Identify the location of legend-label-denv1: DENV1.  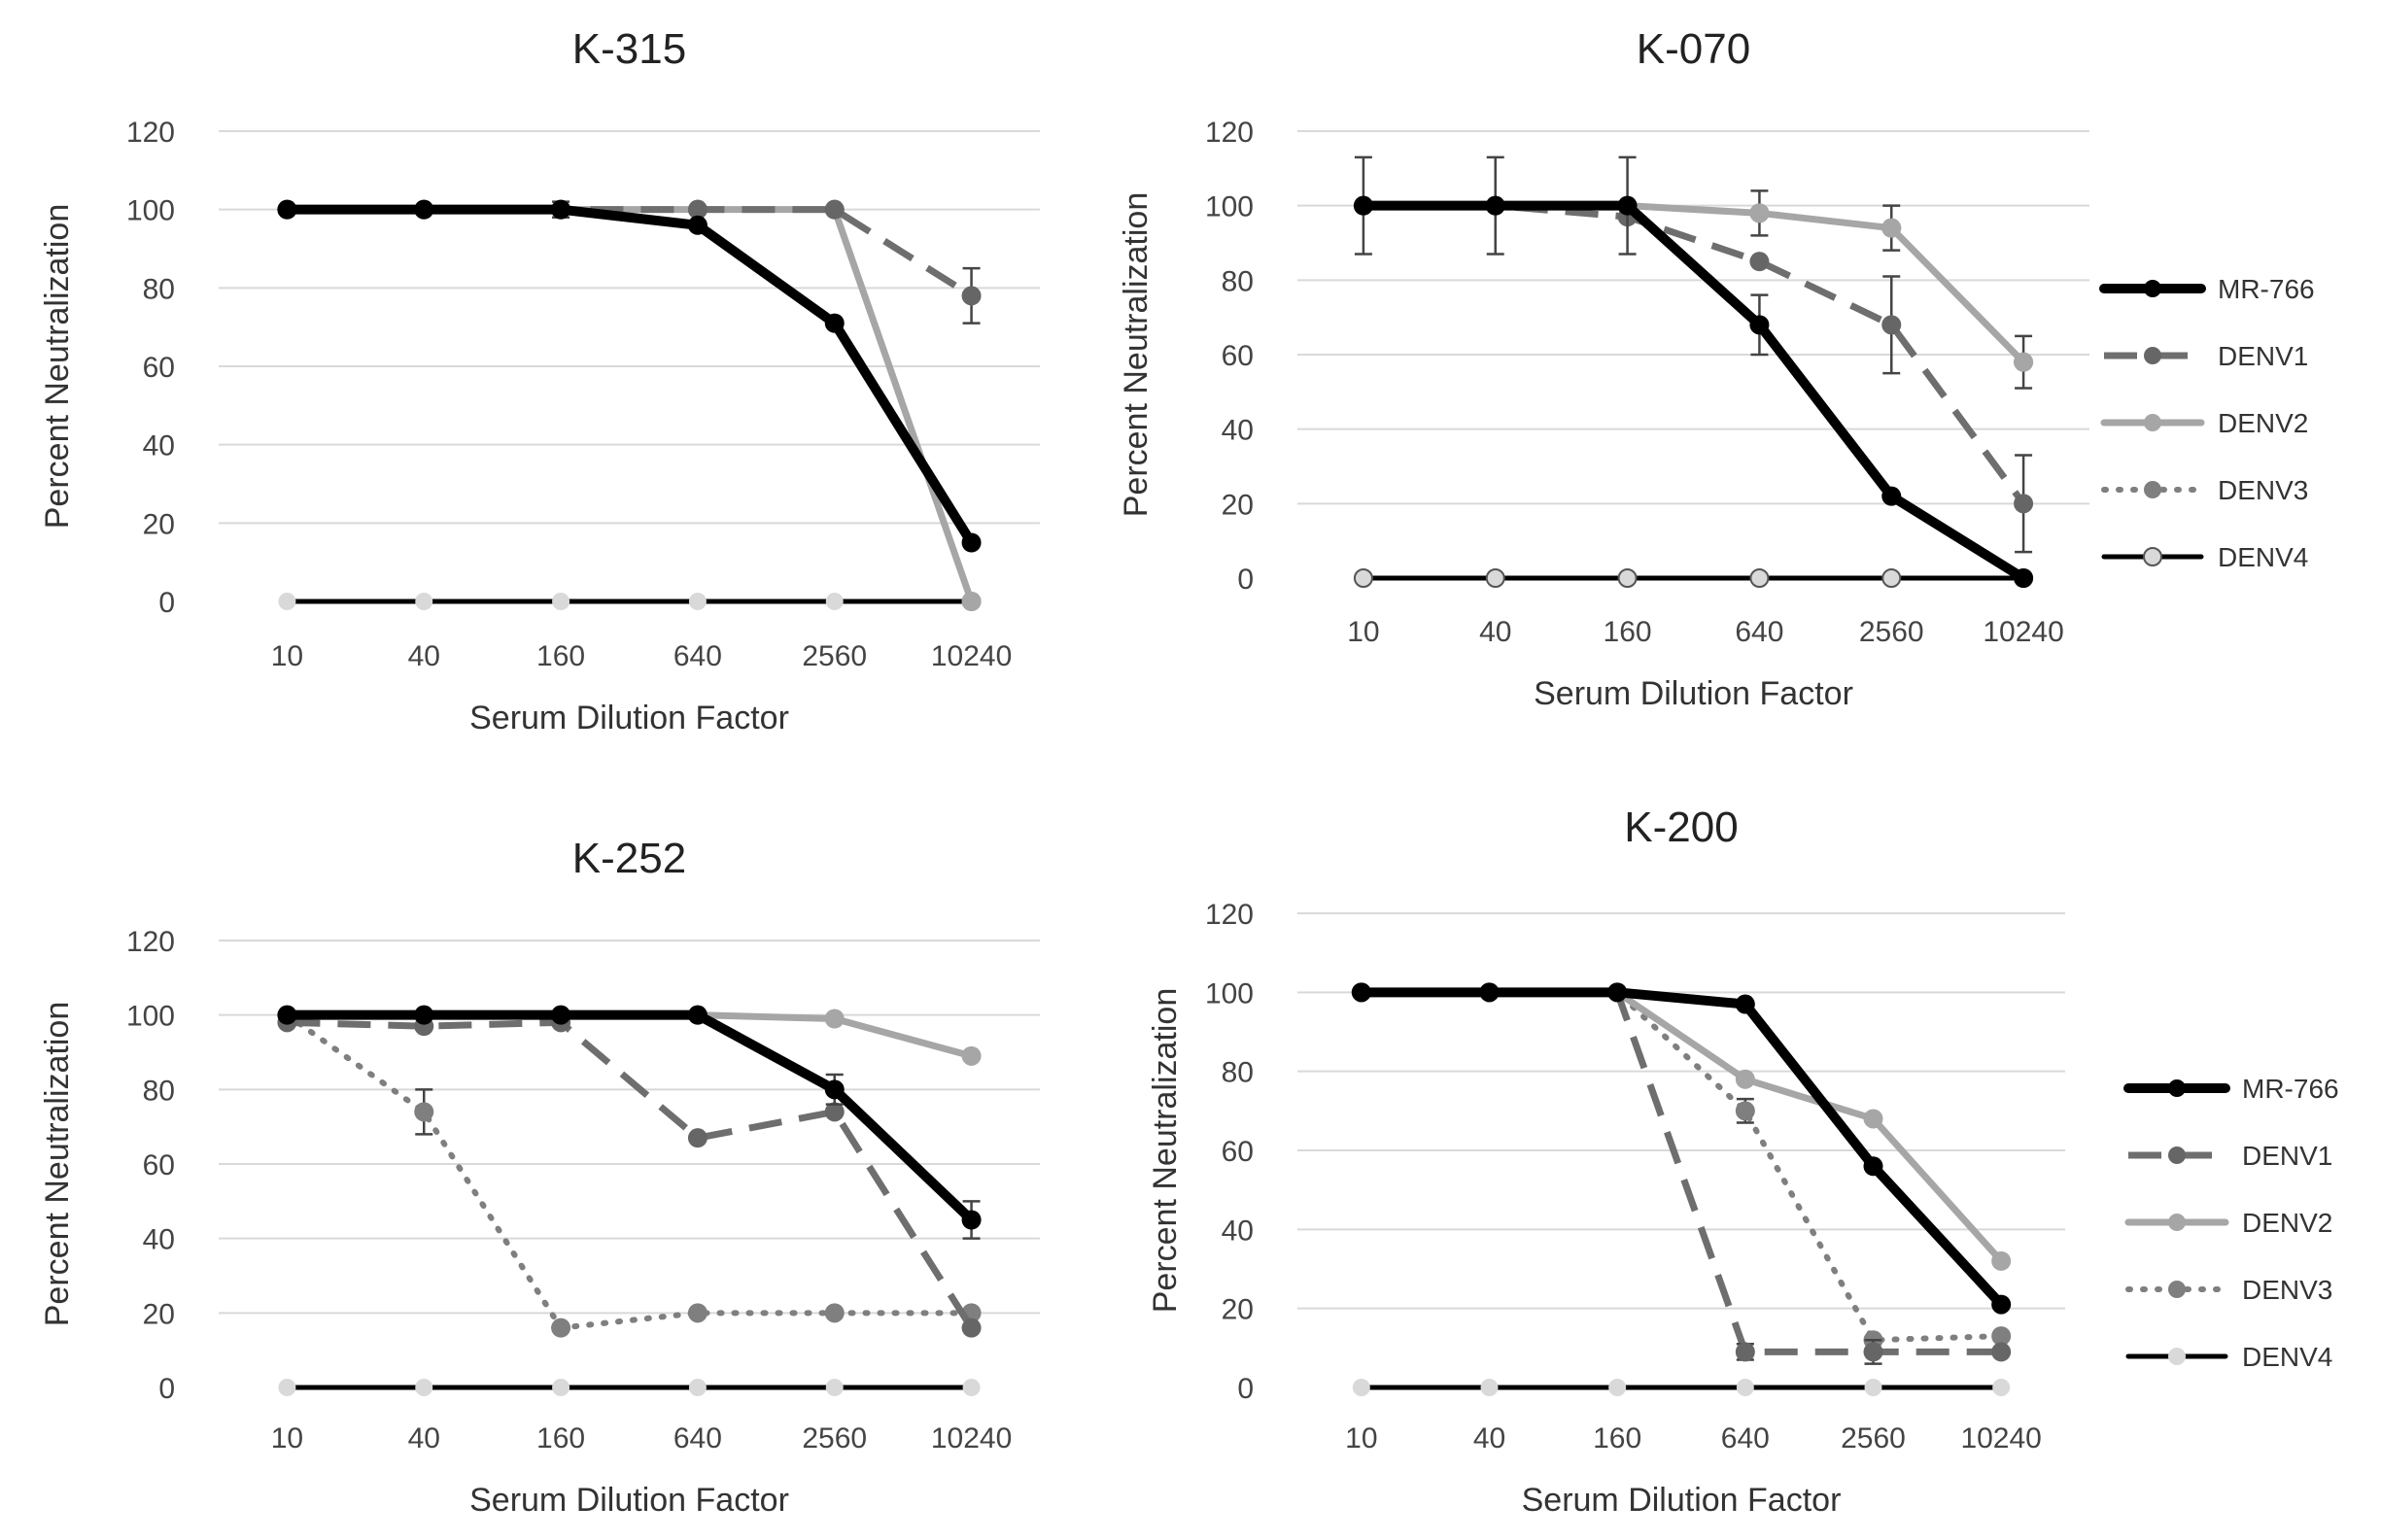
(2287, 1156).